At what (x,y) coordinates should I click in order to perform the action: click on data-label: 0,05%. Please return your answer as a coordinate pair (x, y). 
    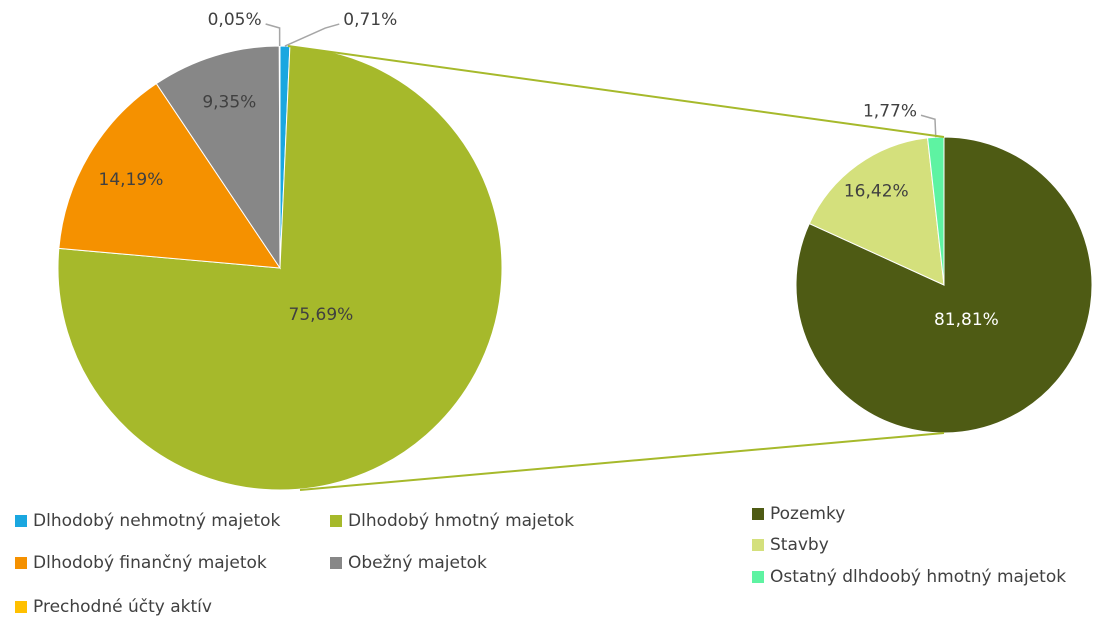
    Looking at the image, I should click on (235, 20).